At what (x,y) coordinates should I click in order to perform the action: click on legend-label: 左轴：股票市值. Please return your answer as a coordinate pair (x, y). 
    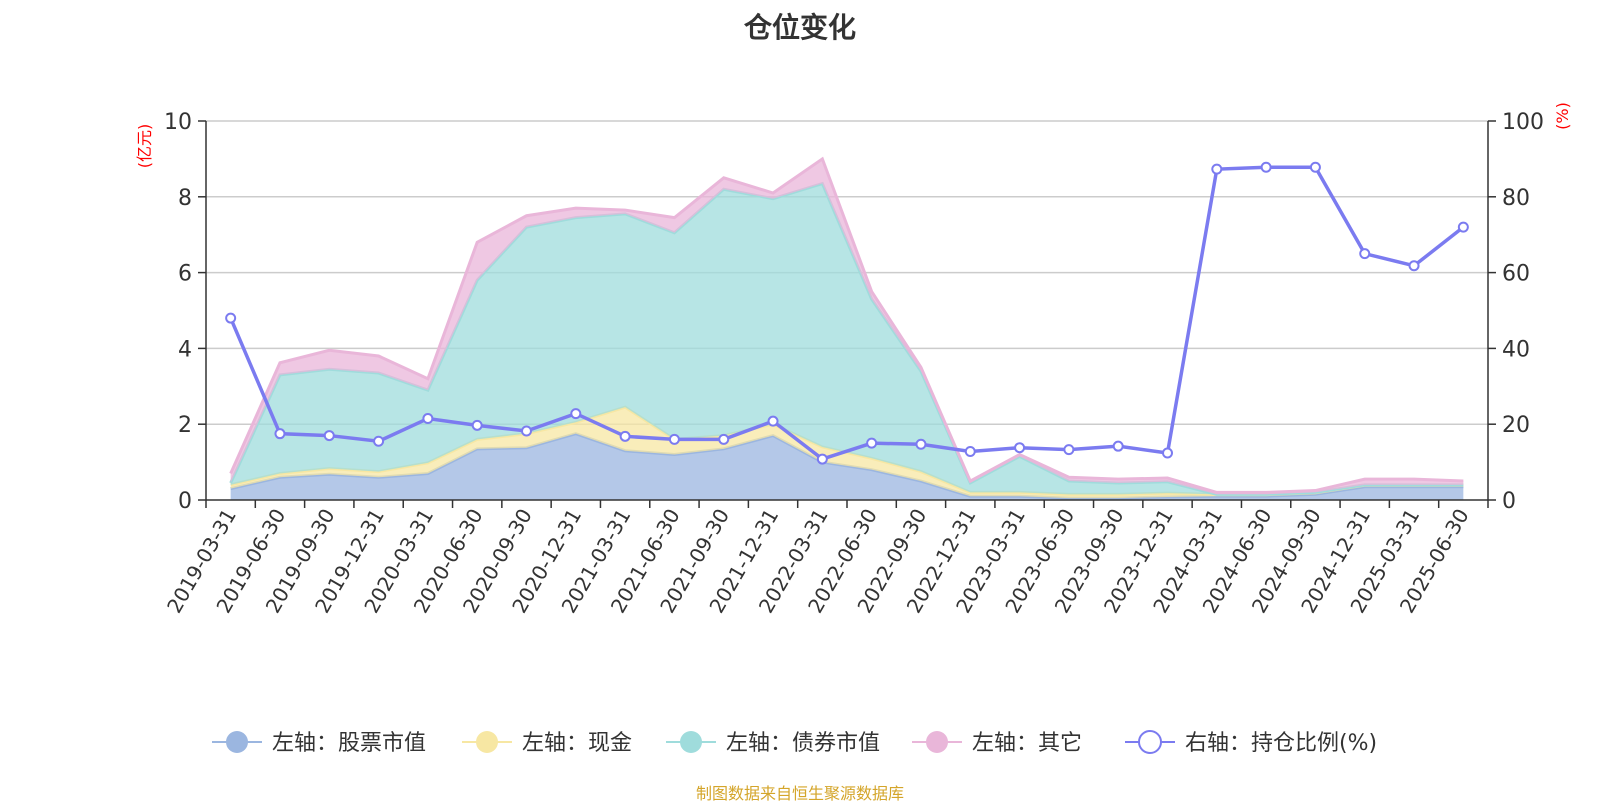
    Looking at the image, I should click on (349, 743).